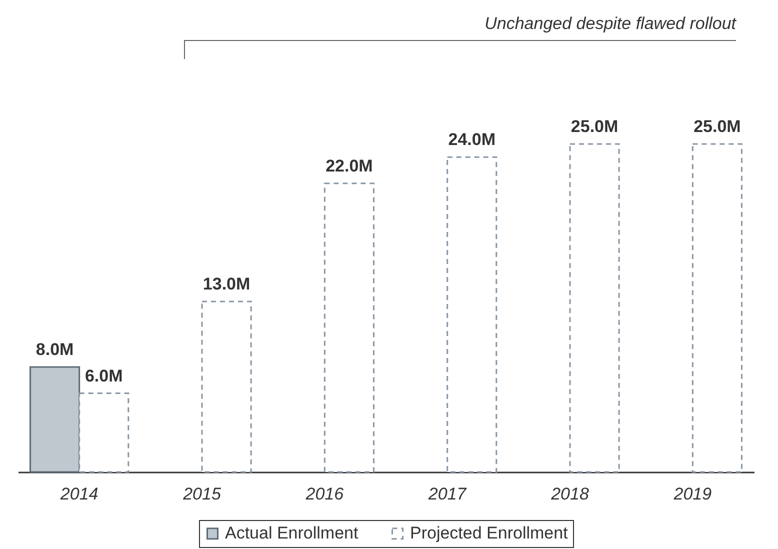 Image resolution: width=778 pixels, height=549 pixels. Describe the element at coordinates (324, 494) in the screenshot. I see `x-tick-label: 2016` at that location.